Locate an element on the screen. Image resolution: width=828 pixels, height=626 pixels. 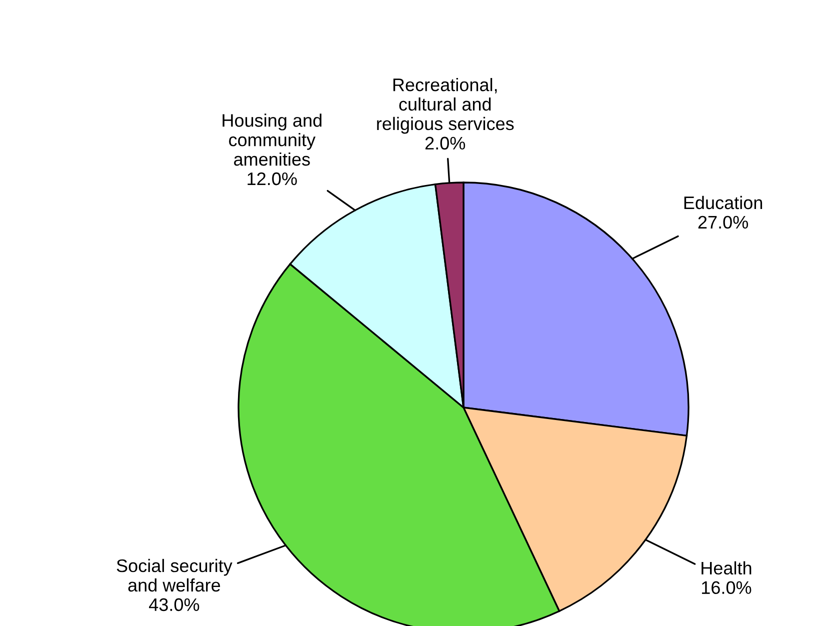
slice-label: Health is located at coordinates (727, 568).